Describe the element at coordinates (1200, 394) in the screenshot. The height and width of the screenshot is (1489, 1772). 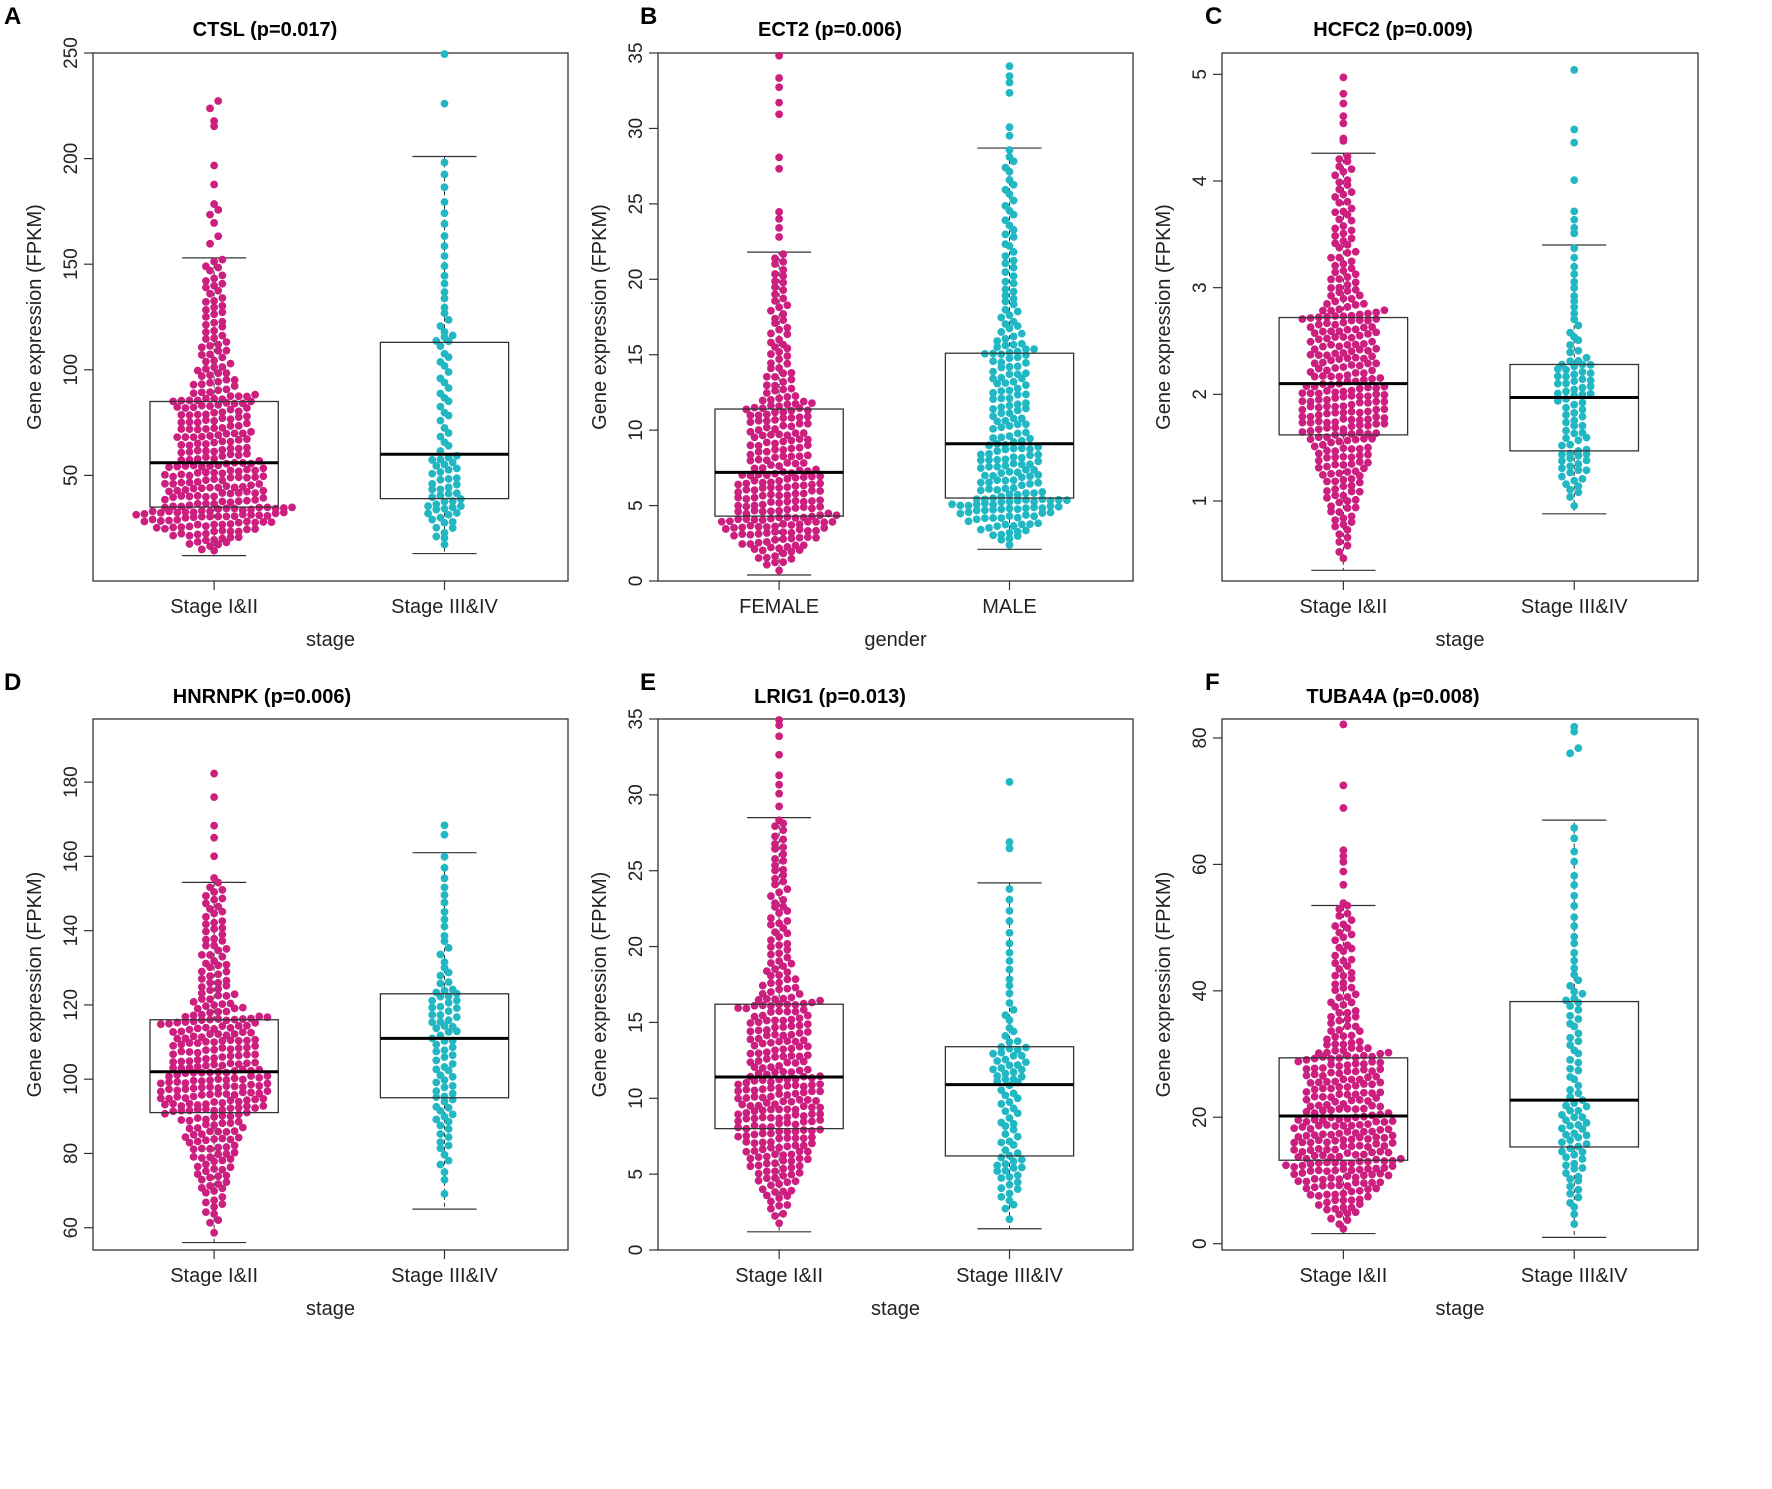
I see `y-tick-label: 2` at that location.